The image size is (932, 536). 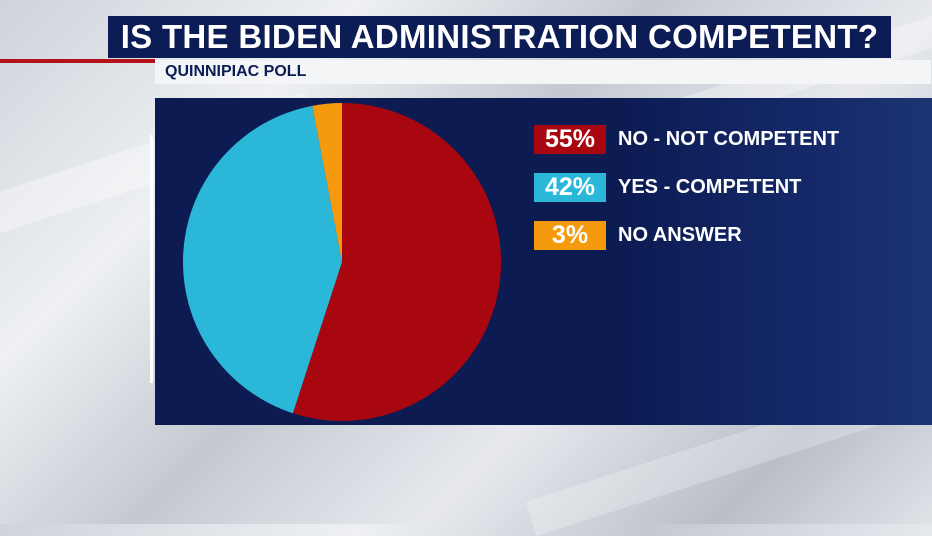 I want to click on page-title: IS THE BIDEN ADMINISTRATION COMPETENT?, so click(x=499, y=37).